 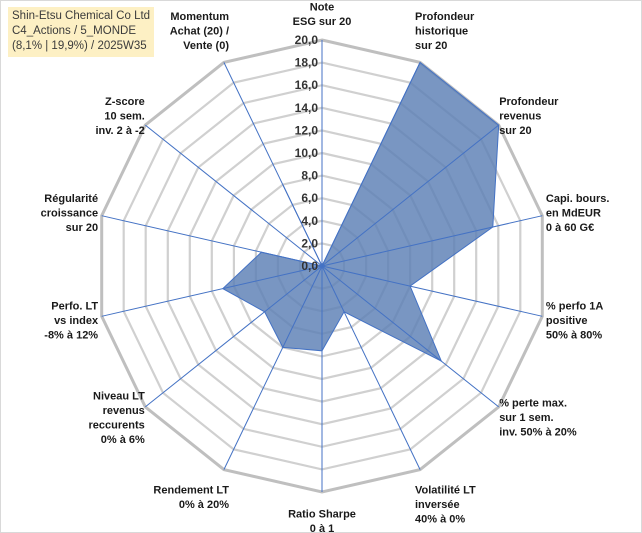 I want to click on category-label: Régularité croissance sur 20, so click(x=69, y=213).